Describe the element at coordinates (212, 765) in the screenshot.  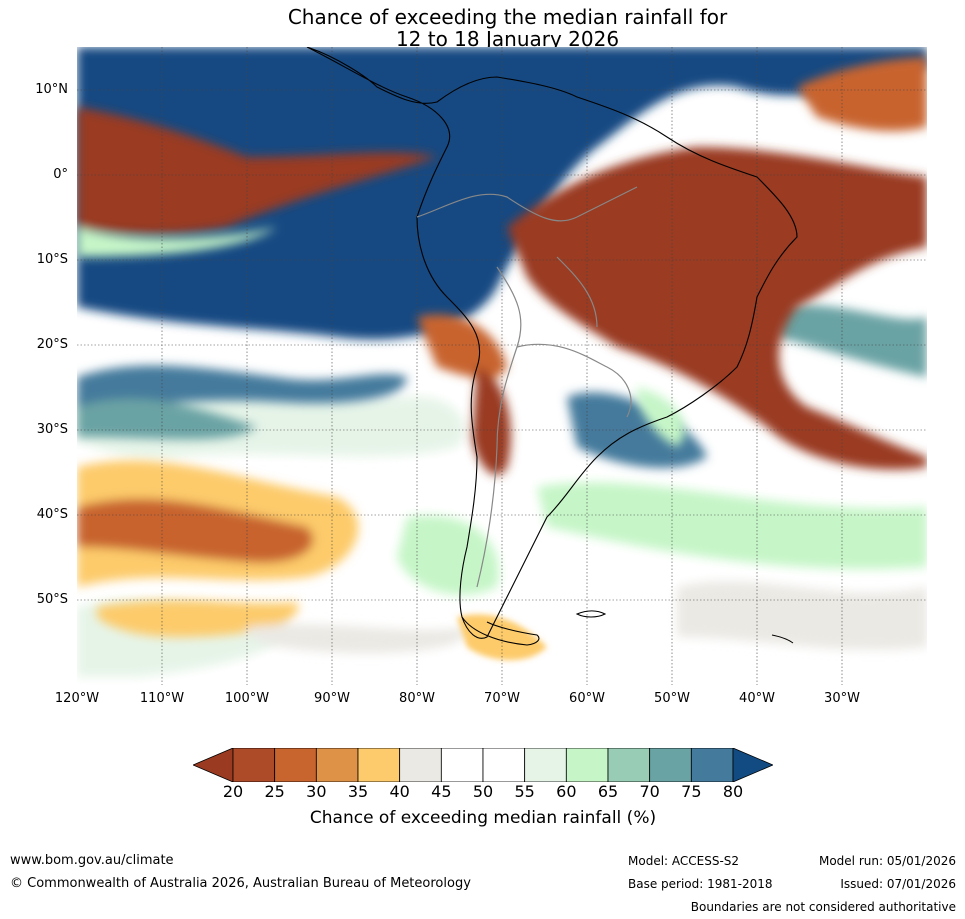
I see `colorbar-extend-low` at that location.